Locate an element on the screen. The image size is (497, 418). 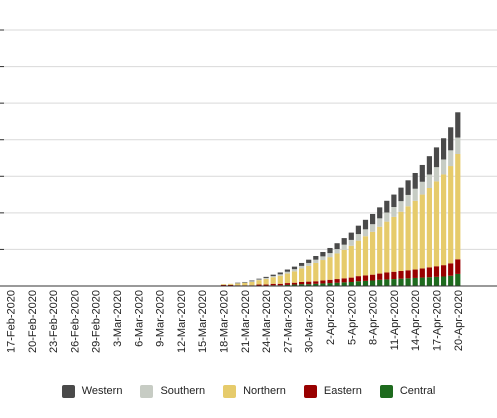
x-tick-label: 17-Apr-2020 is located at coordinates (438, 320).